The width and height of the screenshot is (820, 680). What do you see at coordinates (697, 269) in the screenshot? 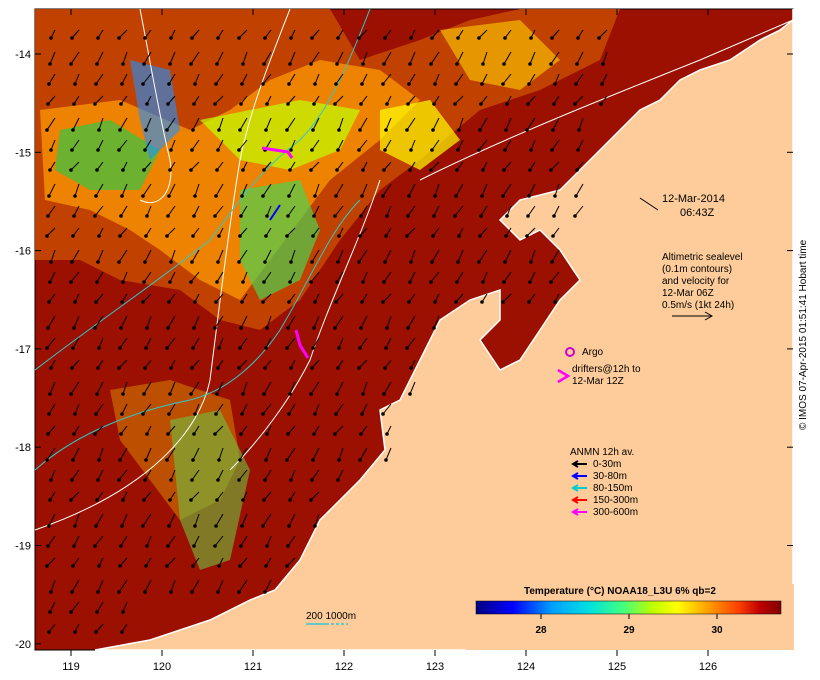
I see `altimetry-note-line-2: (0.1m contours)` at bounding box center [697, 269].